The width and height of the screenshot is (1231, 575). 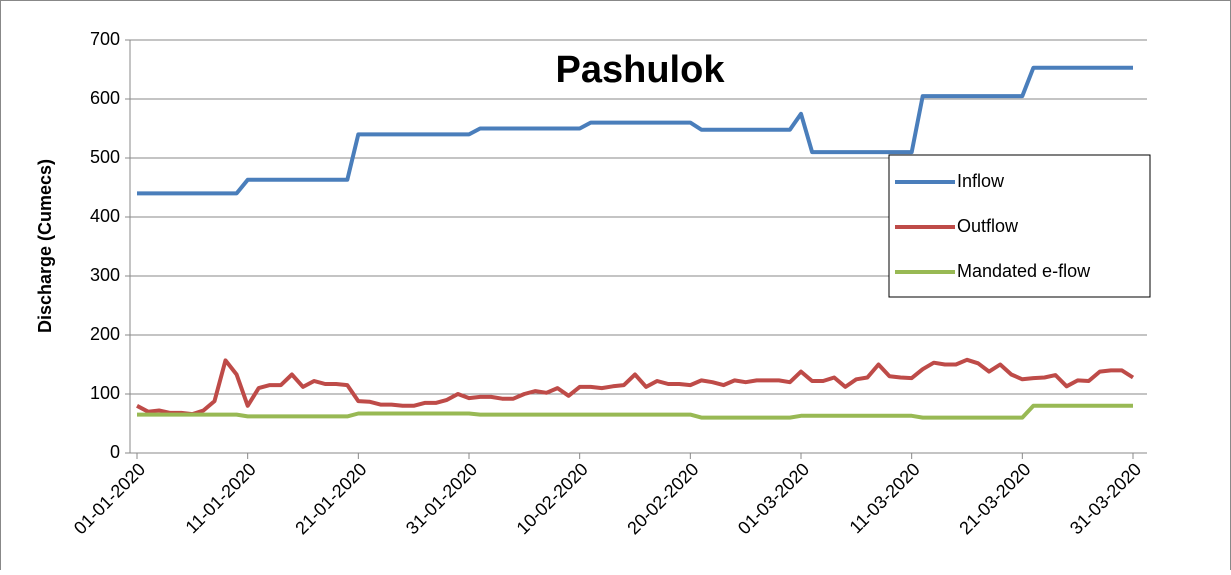 I want to click on legend-label: Outflow, so click(x=988, y=226).